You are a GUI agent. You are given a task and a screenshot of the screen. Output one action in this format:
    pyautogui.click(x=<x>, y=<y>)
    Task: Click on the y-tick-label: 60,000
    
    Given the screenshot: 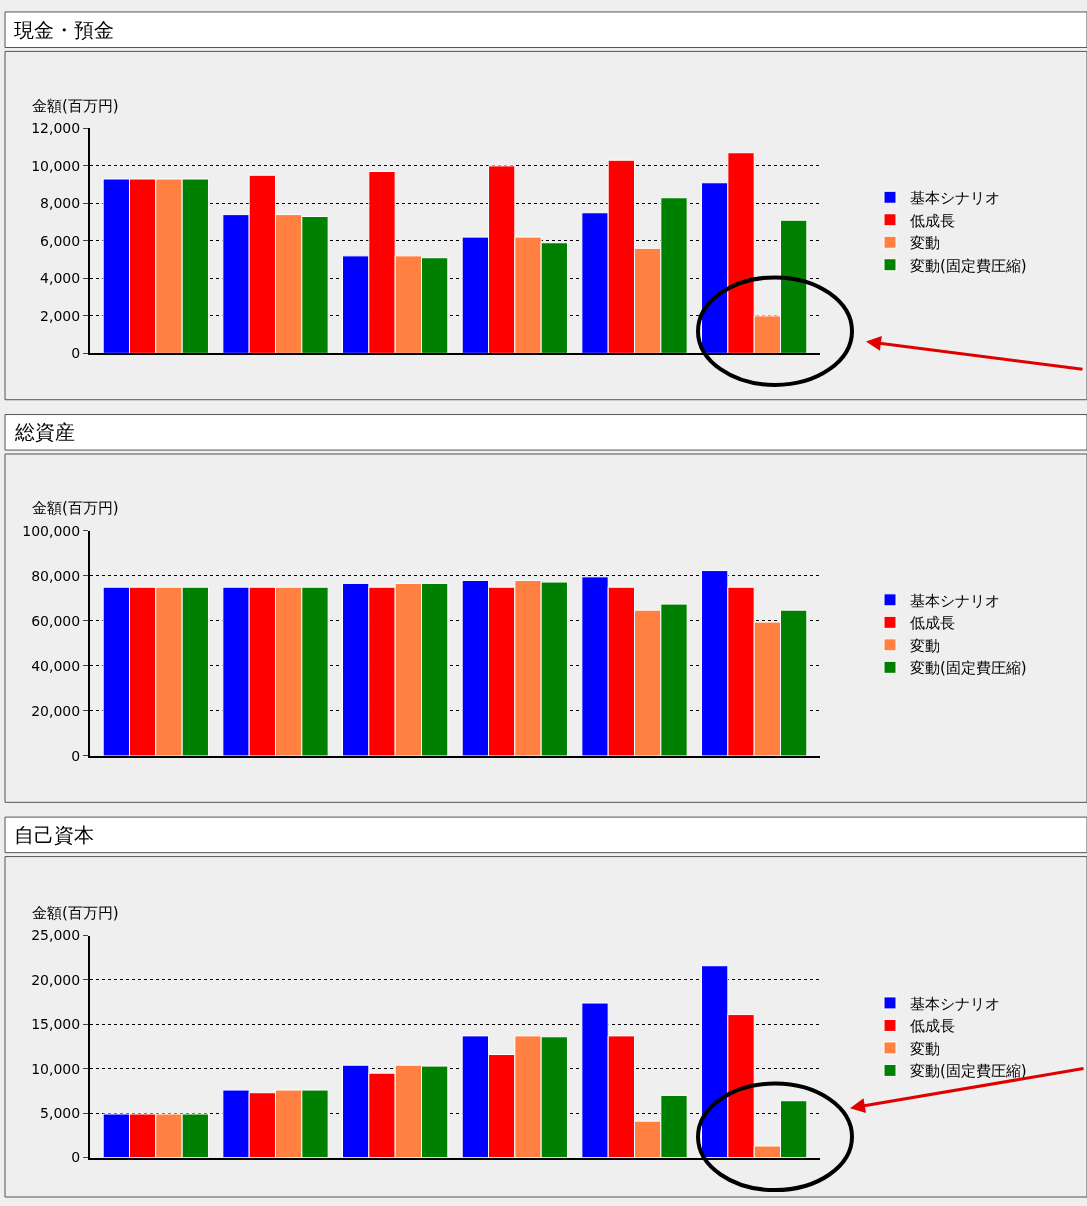 What is the action you would take?
    pyautogui.click(x=56, y=620)
    